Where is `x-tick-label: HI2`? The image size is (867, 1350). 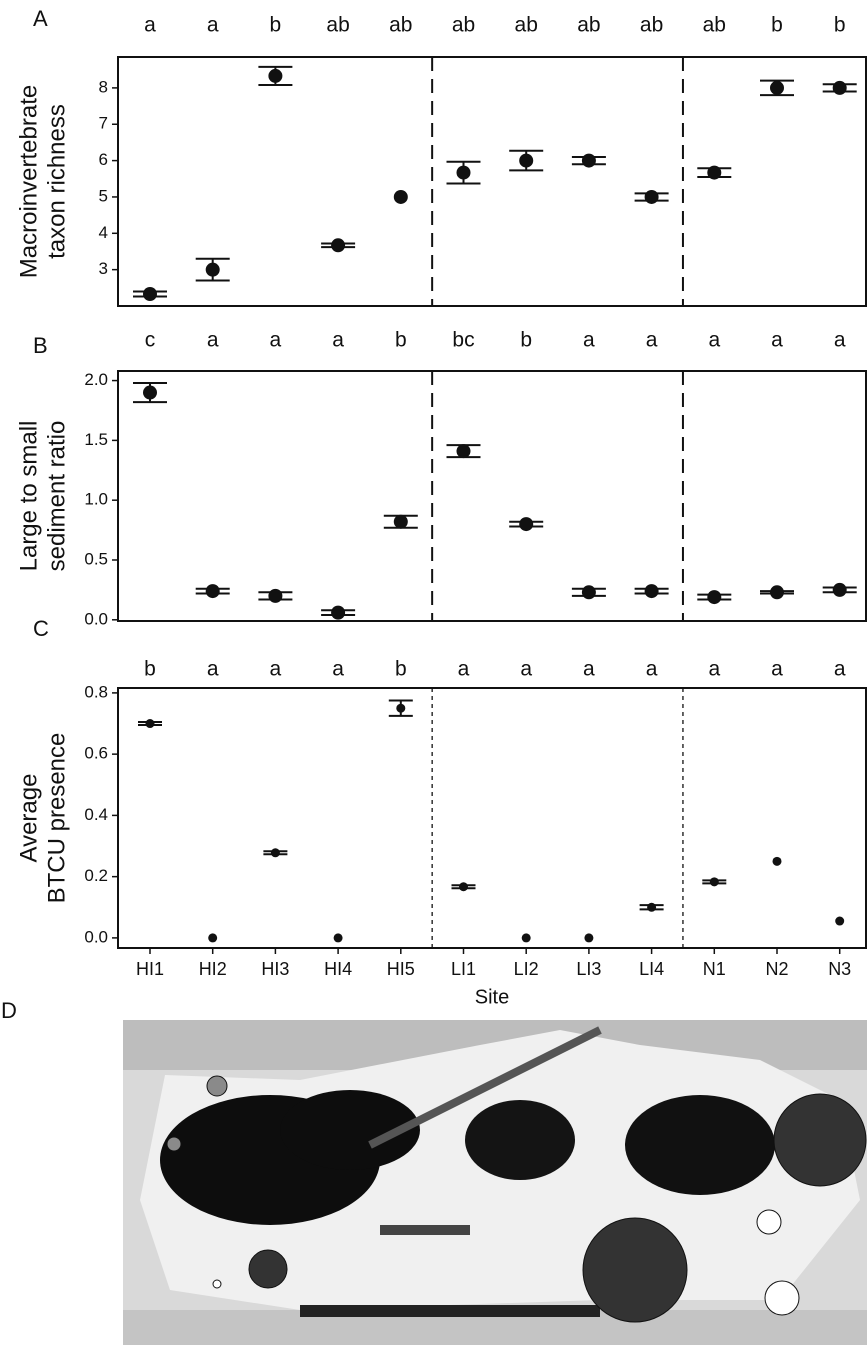
x-tick-label: HI2 is located at coordinates (213, 969).